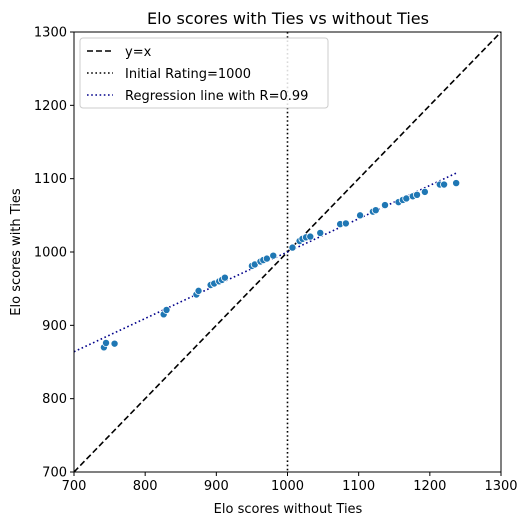 The width and height of the screenshot is (529, 526). I want to click on x-tick-label: 700, so click(74, 486).